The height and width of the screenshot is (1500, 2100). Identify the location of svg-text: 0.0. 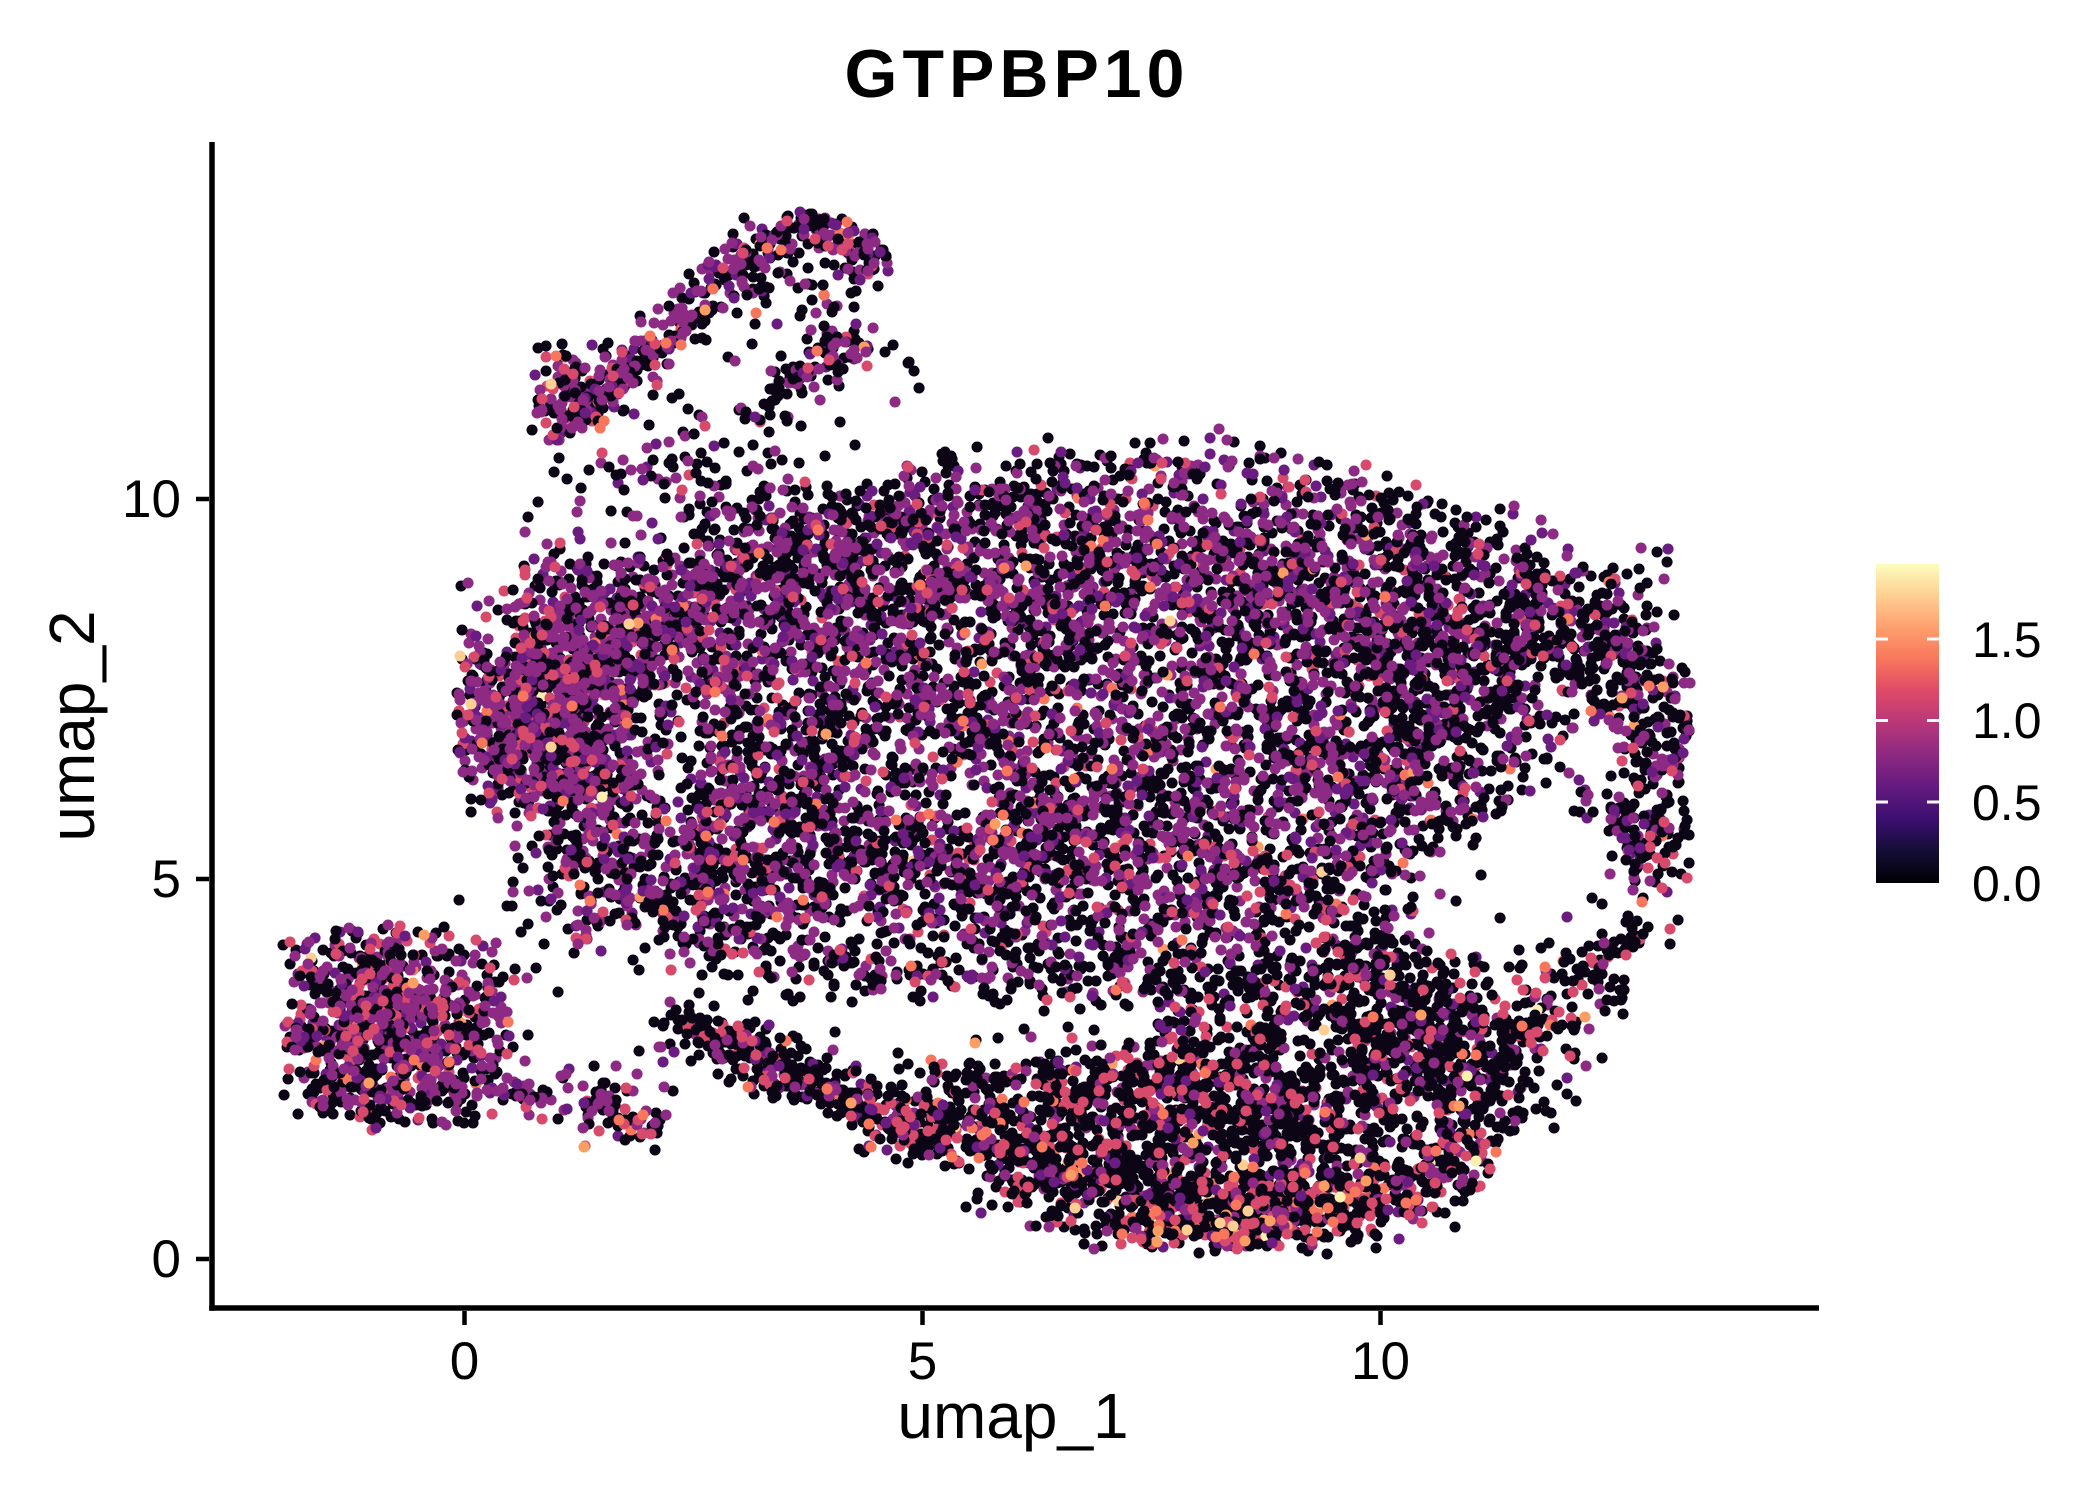
(2007, 884).